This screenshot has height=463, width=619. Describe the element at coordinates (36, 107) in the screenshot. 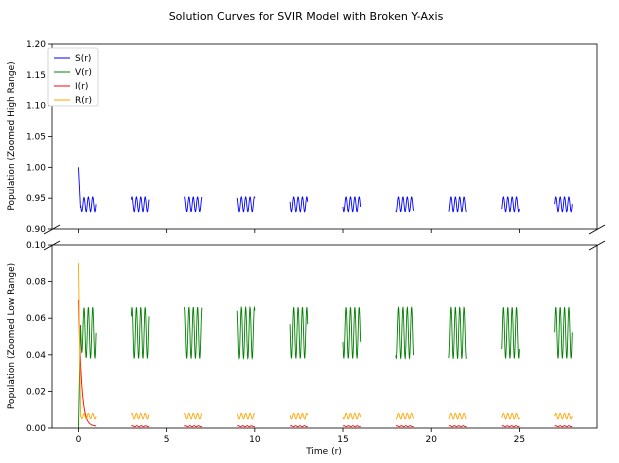

I see `top-y-tick-label: 1.10` at that location.